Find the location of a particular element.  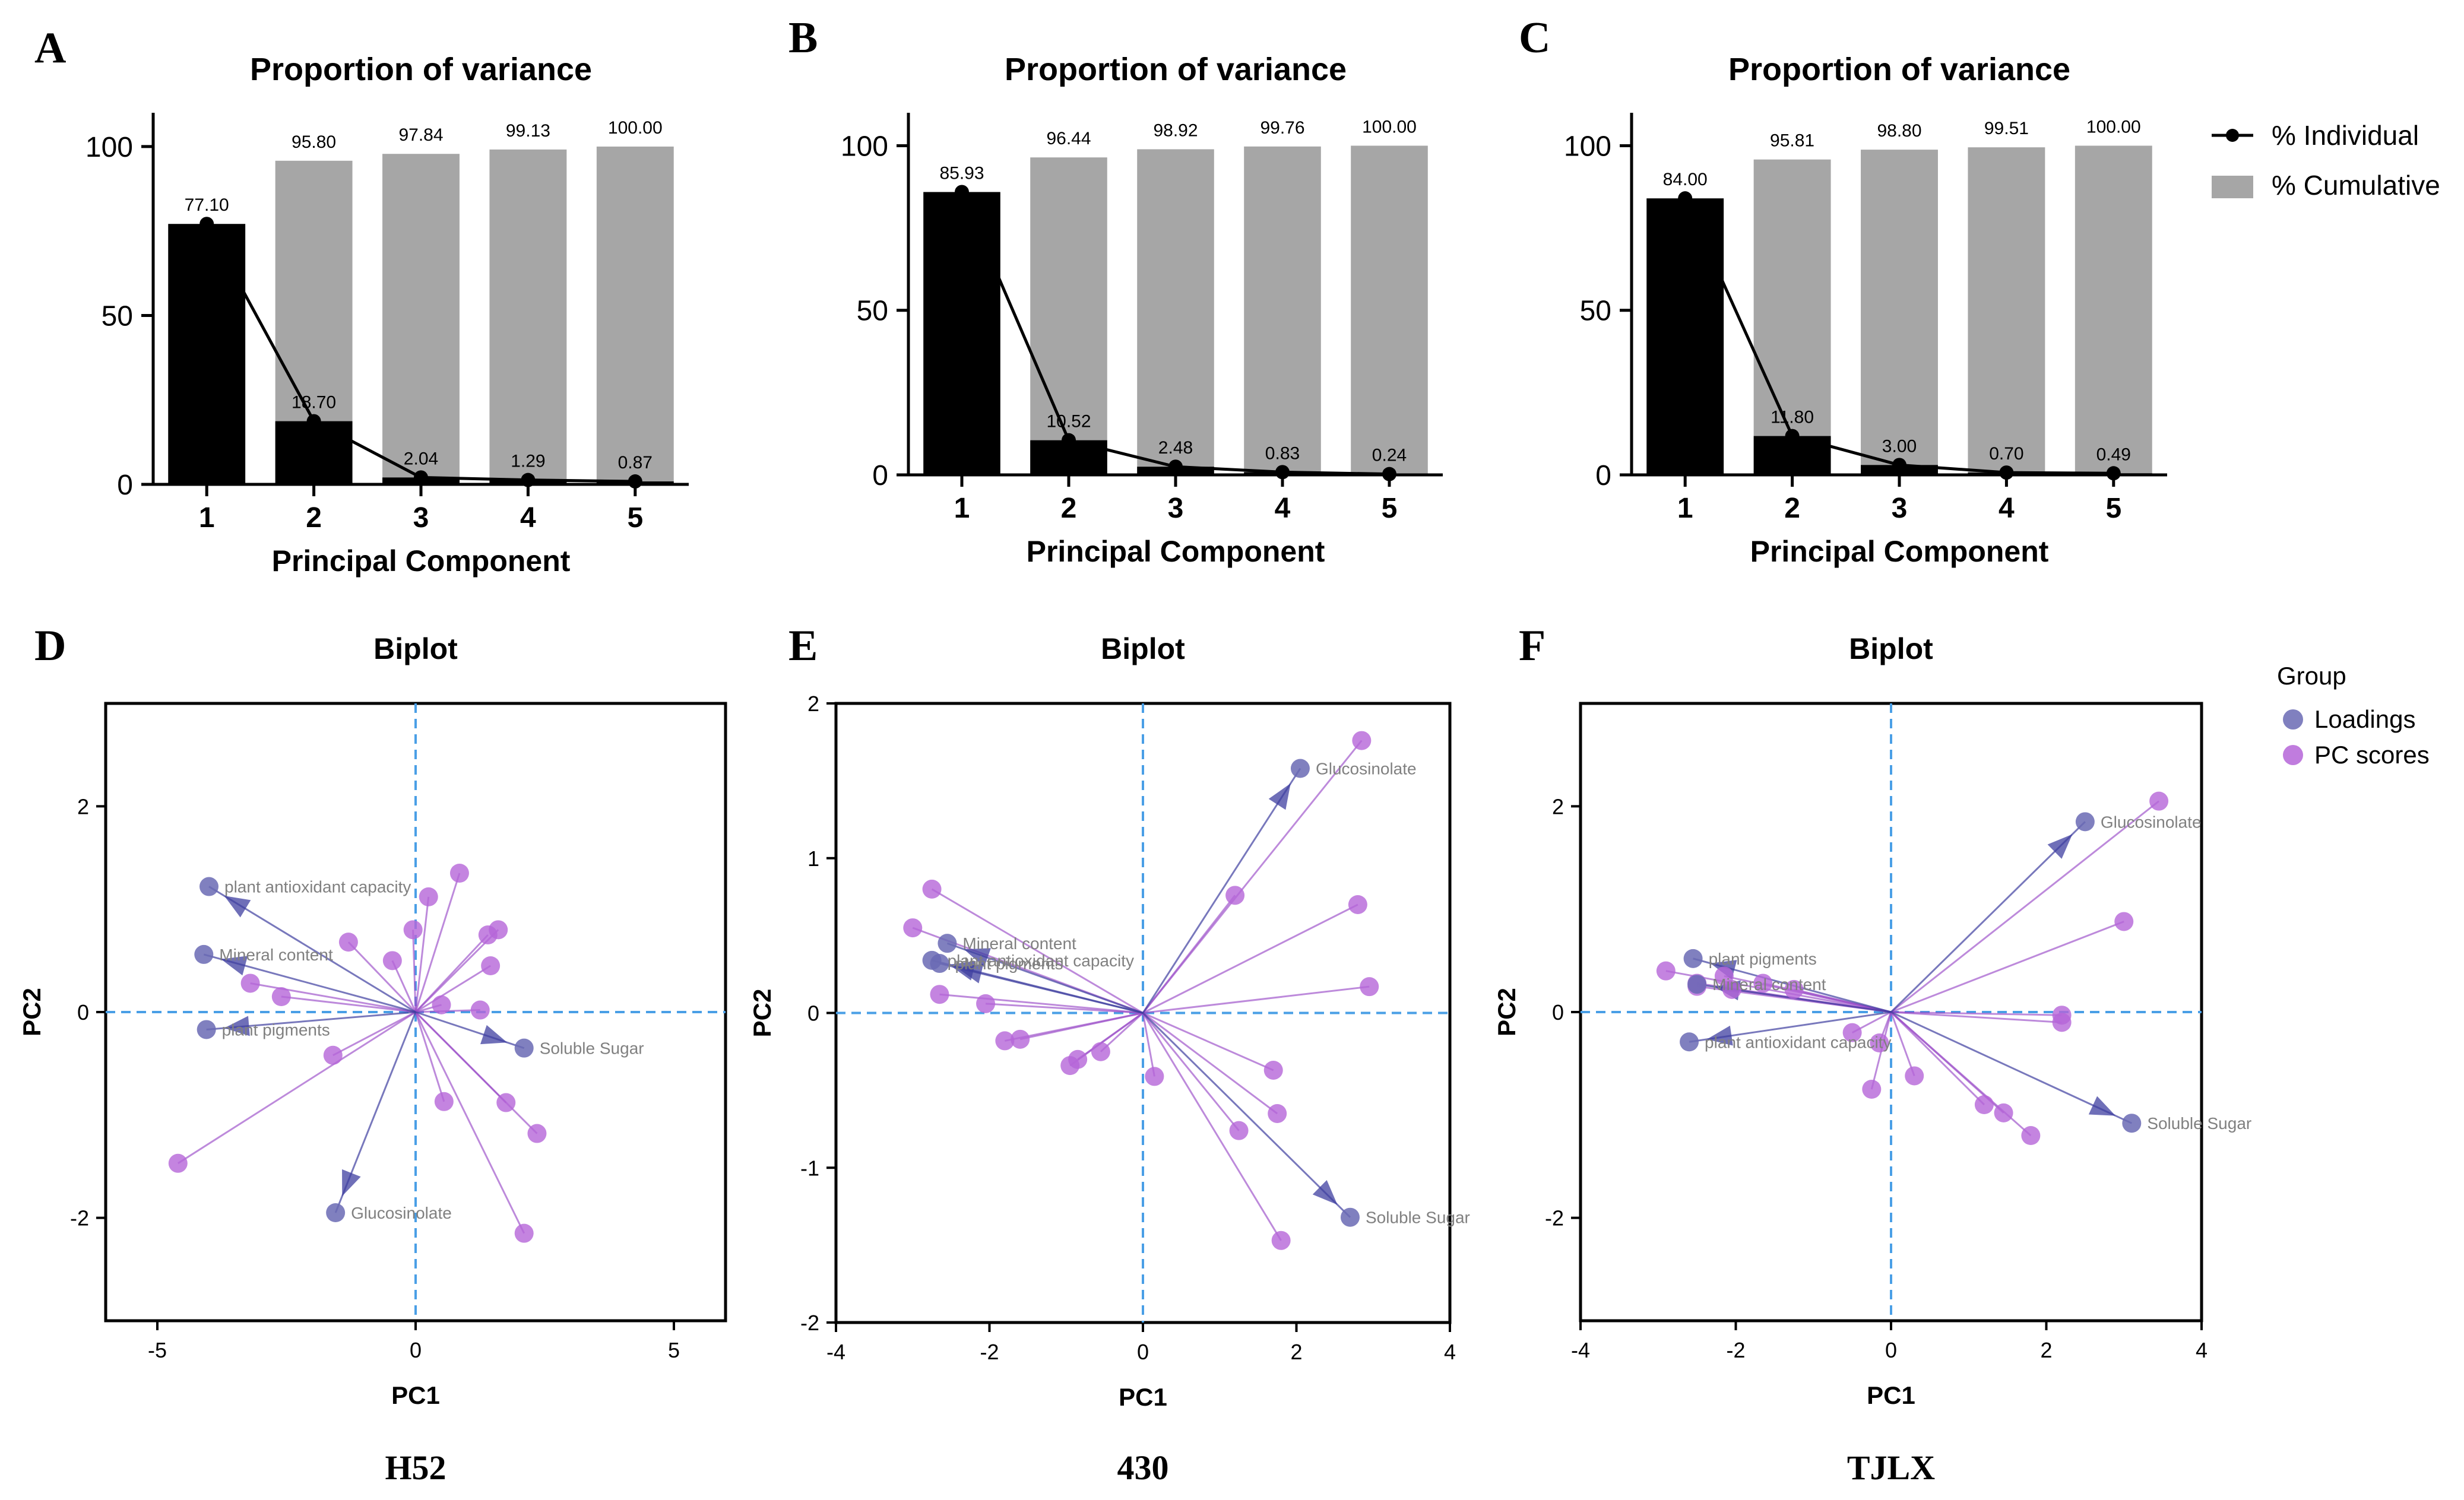

individual-data-label: 18.70 is located at coordinates (314, 403).